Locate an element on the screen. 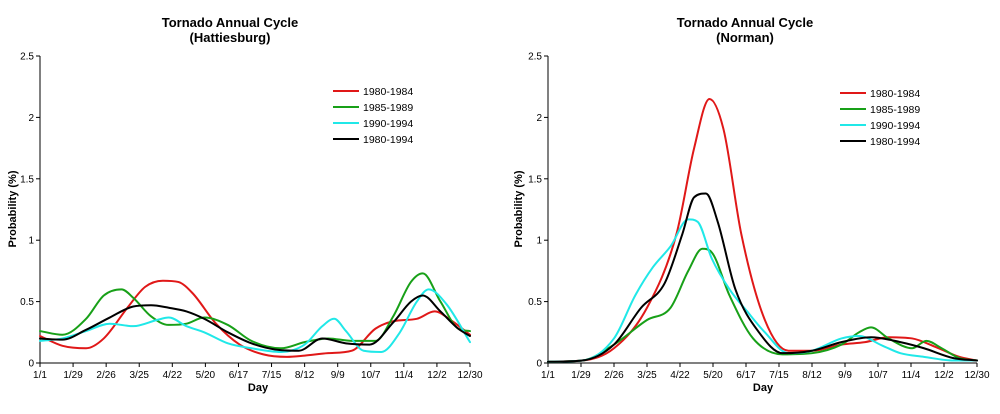 Image resolution: width=1000 pixels, height=414 pixels. chart-subtitle: (Norman) is located at coordinates (745, 37).